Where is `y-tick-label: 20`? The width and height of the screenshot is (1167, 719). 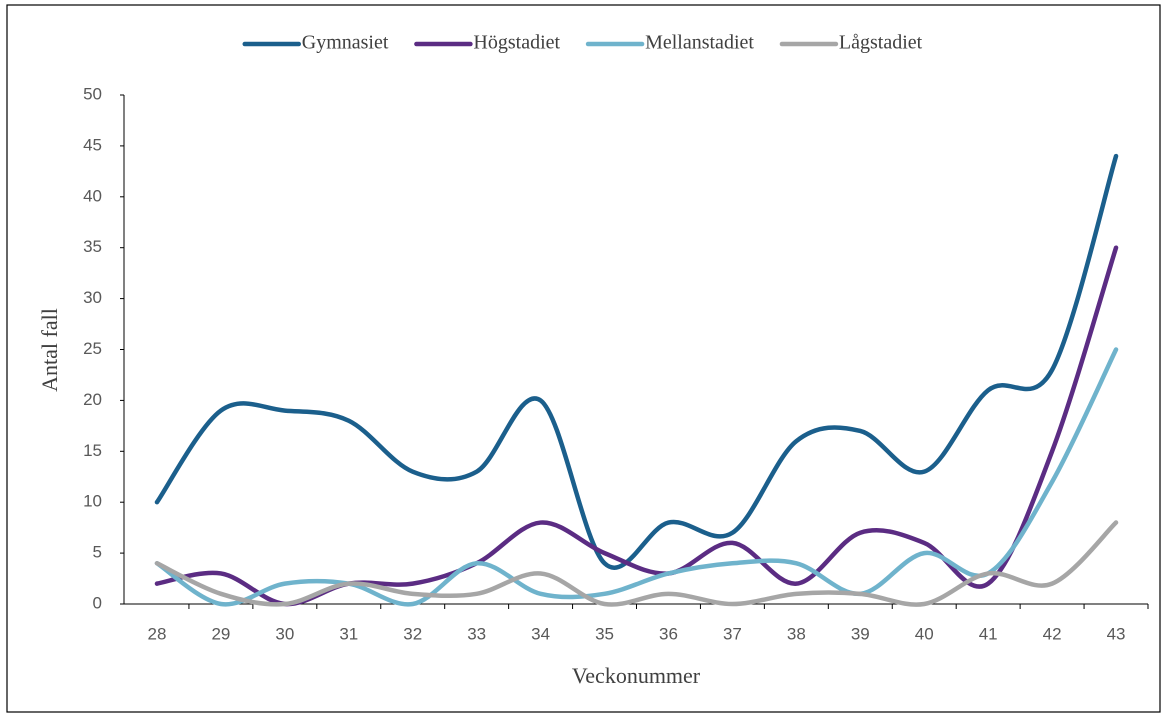 y-tick-label: 20 is located at coordinates (92, 399).